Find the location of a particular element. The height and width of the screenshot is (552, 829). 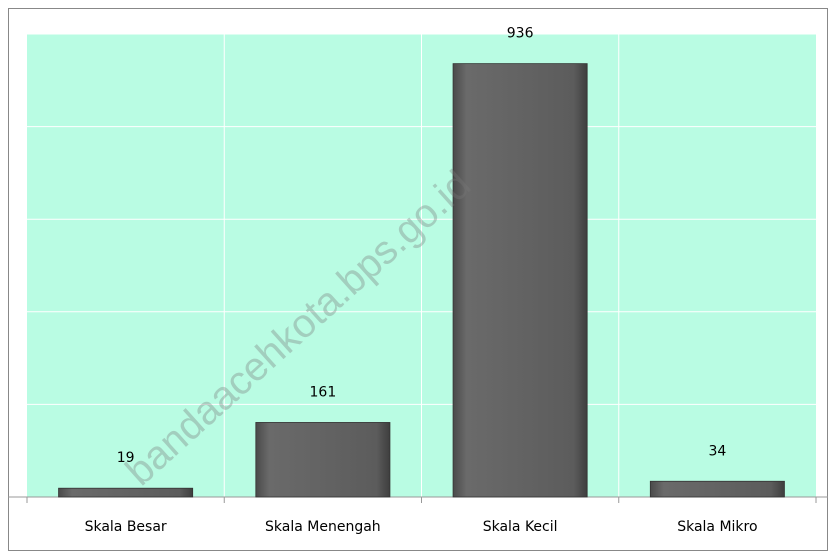

x-tick-label: Skala Menengah is located at coordinates (323, 527).